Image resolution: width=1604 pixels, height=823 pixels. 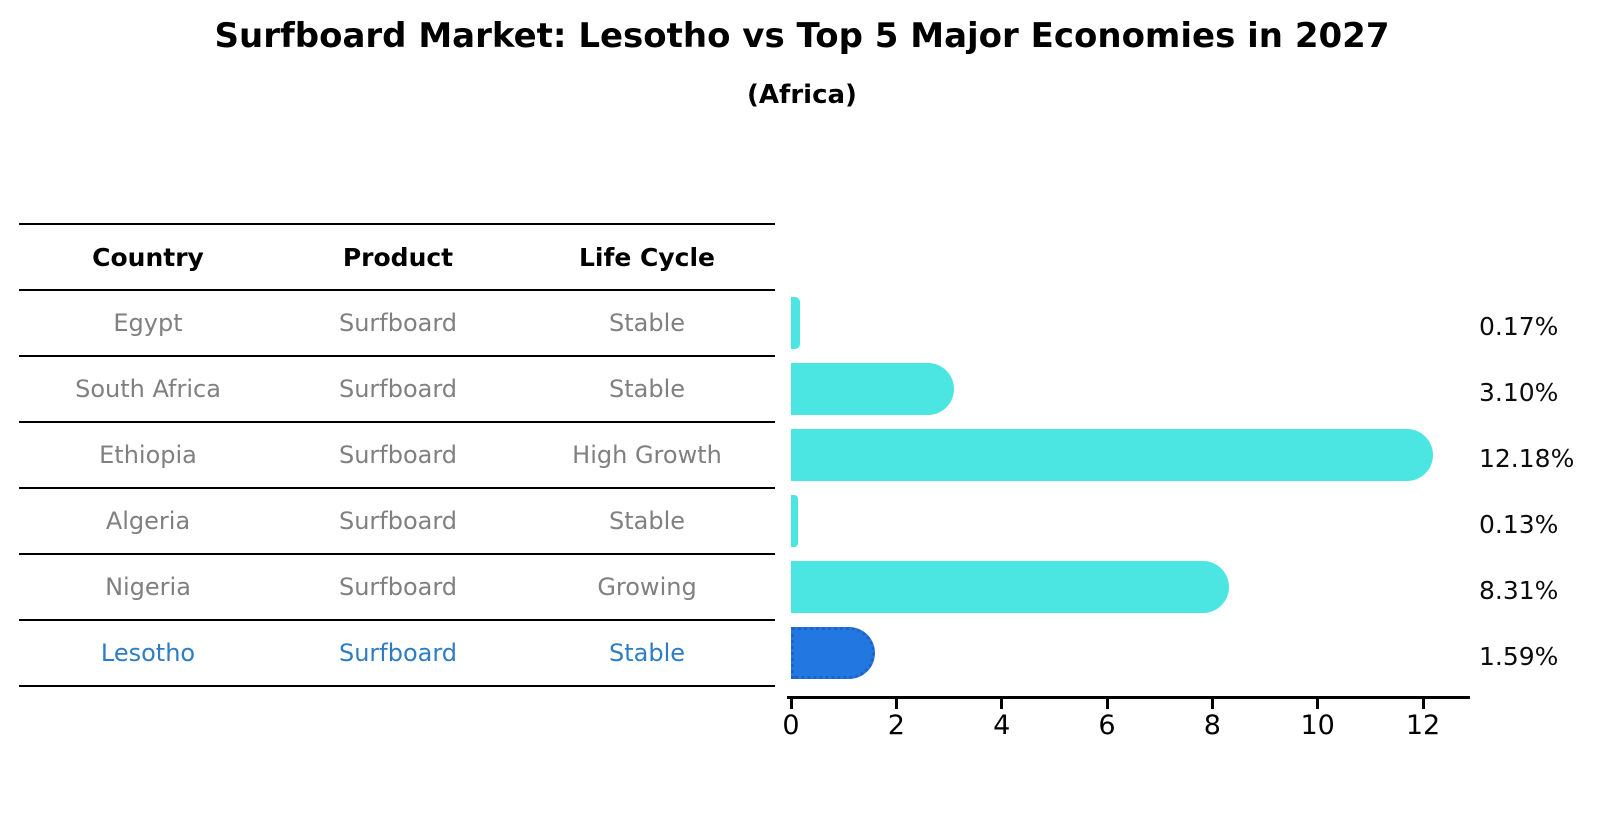 What do you see at coordinates (1002, 725) in the screenshot?
I see `x-axis-tick-label-4: 4` at bounding box center [1002, 725].